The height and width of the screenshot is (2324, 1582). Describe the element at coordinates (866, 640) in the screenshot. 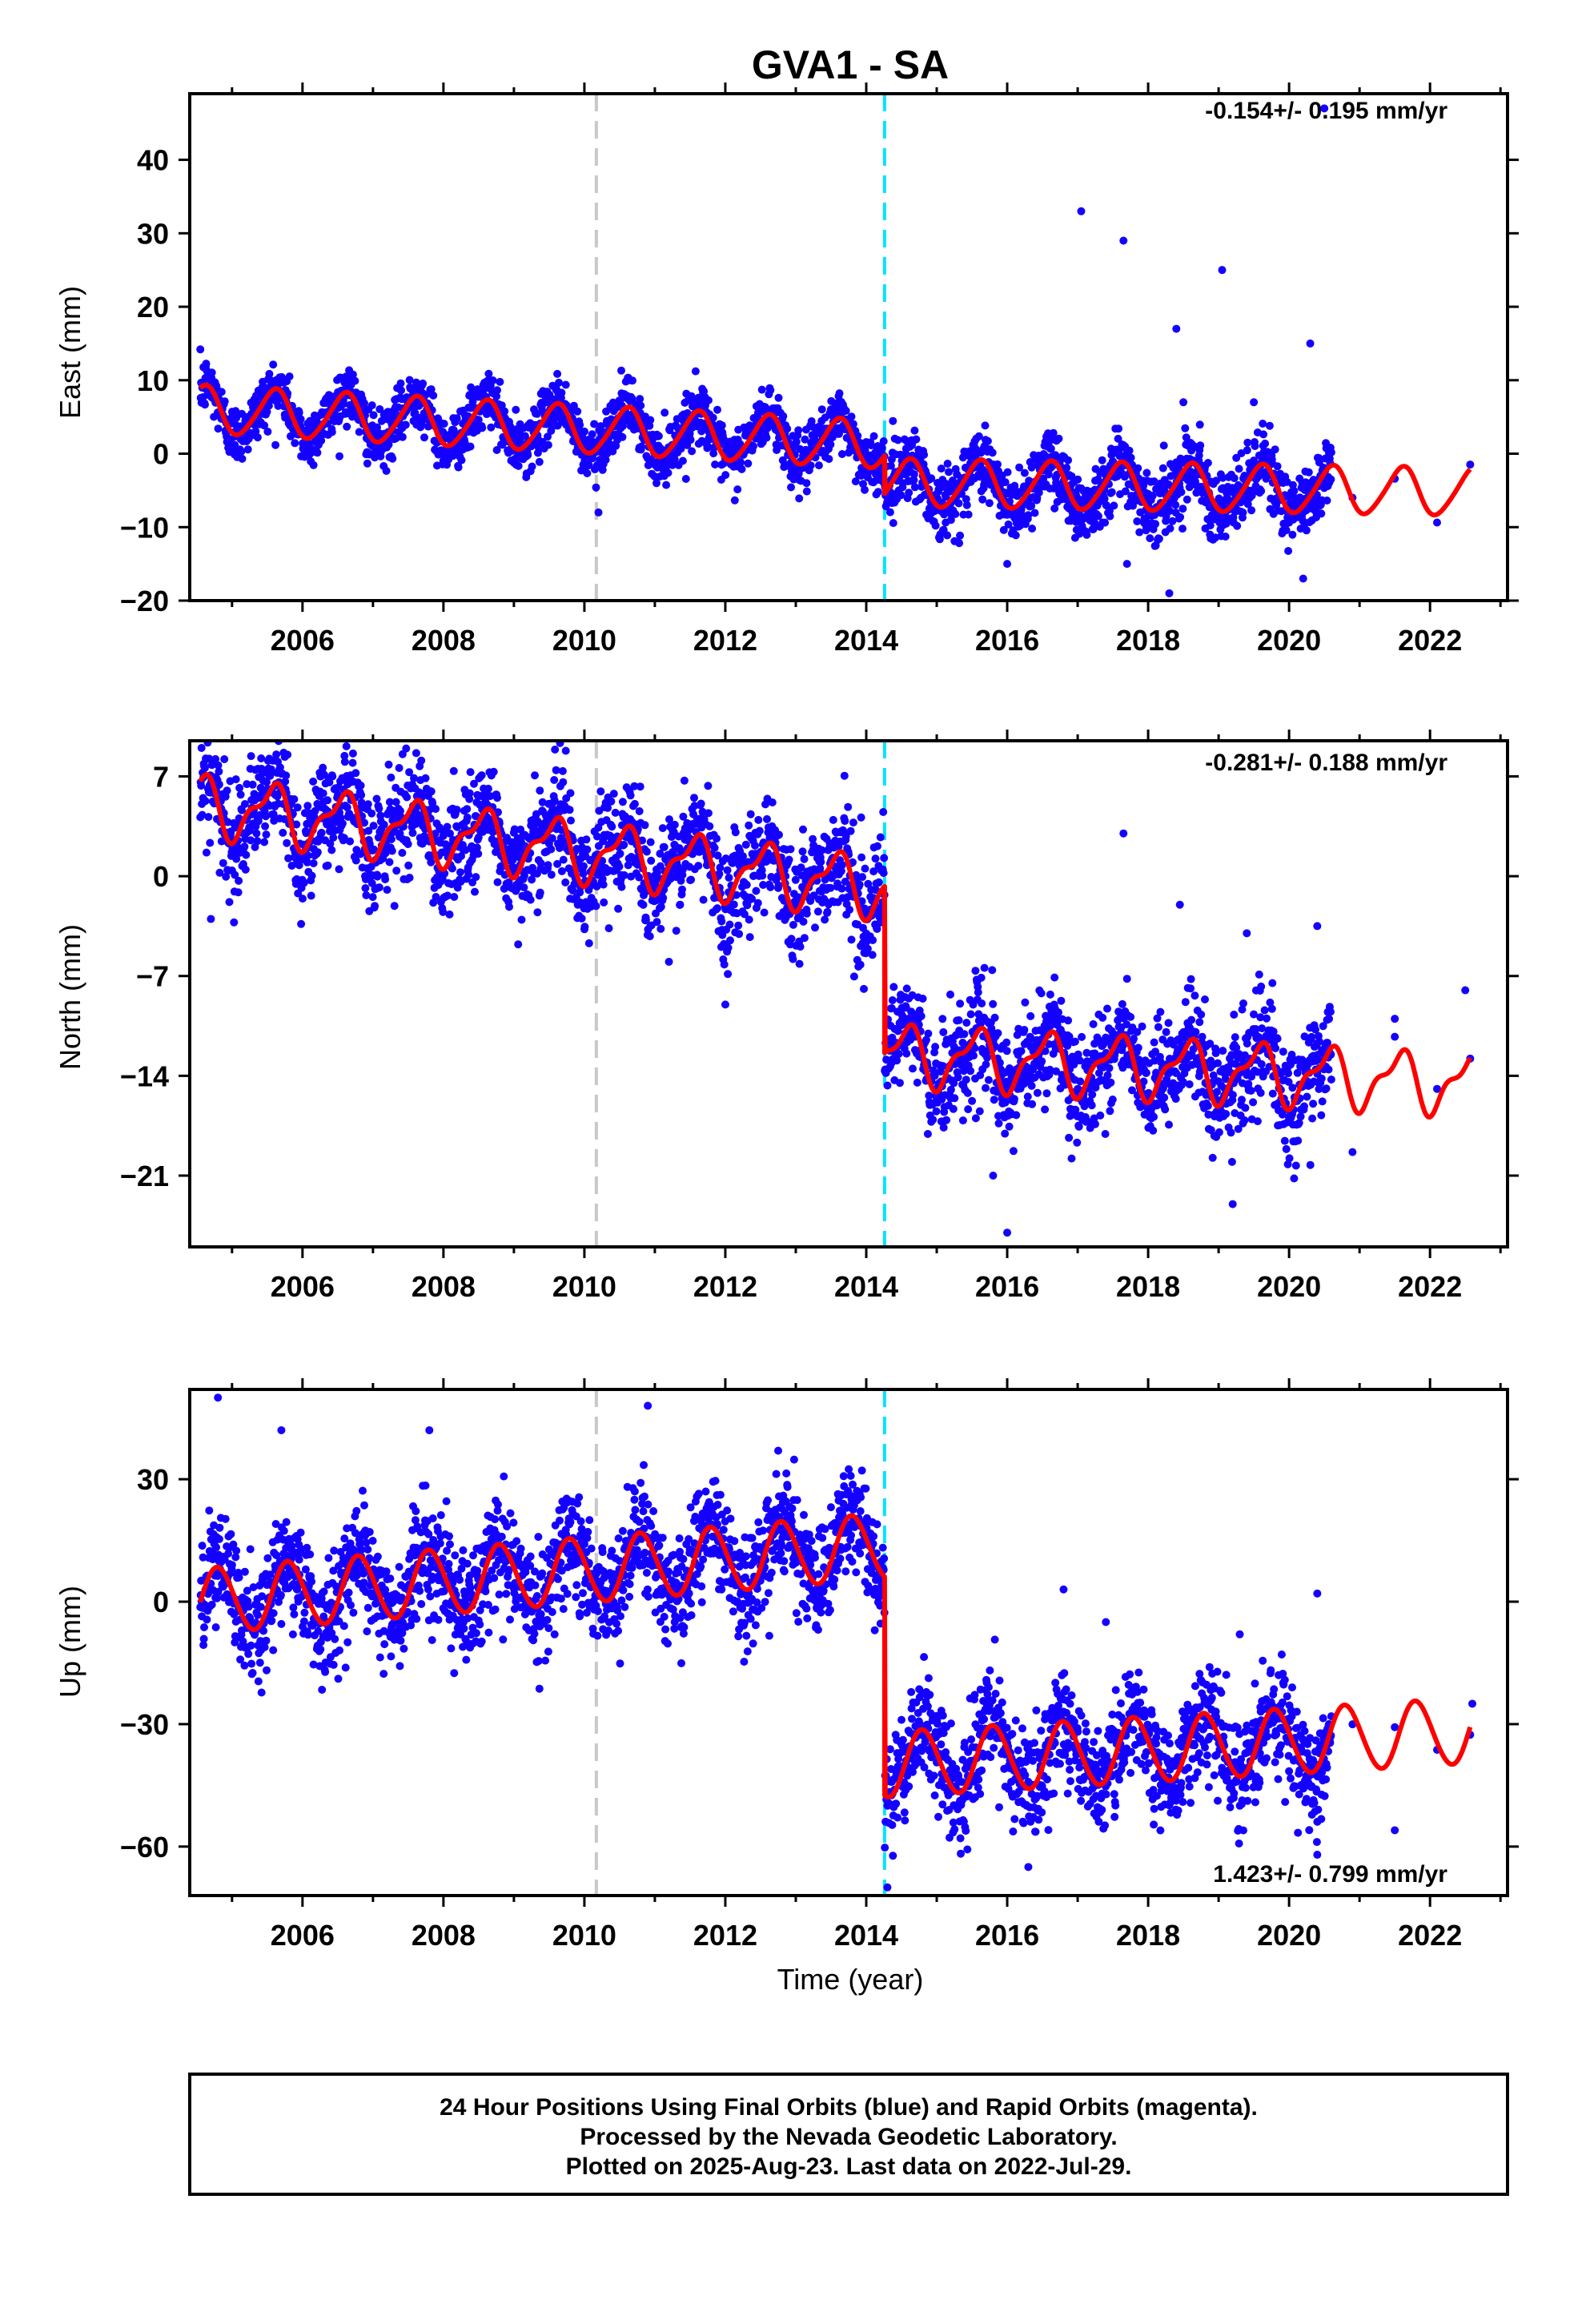

I see `x-tick-label-east: 2014` at that location.